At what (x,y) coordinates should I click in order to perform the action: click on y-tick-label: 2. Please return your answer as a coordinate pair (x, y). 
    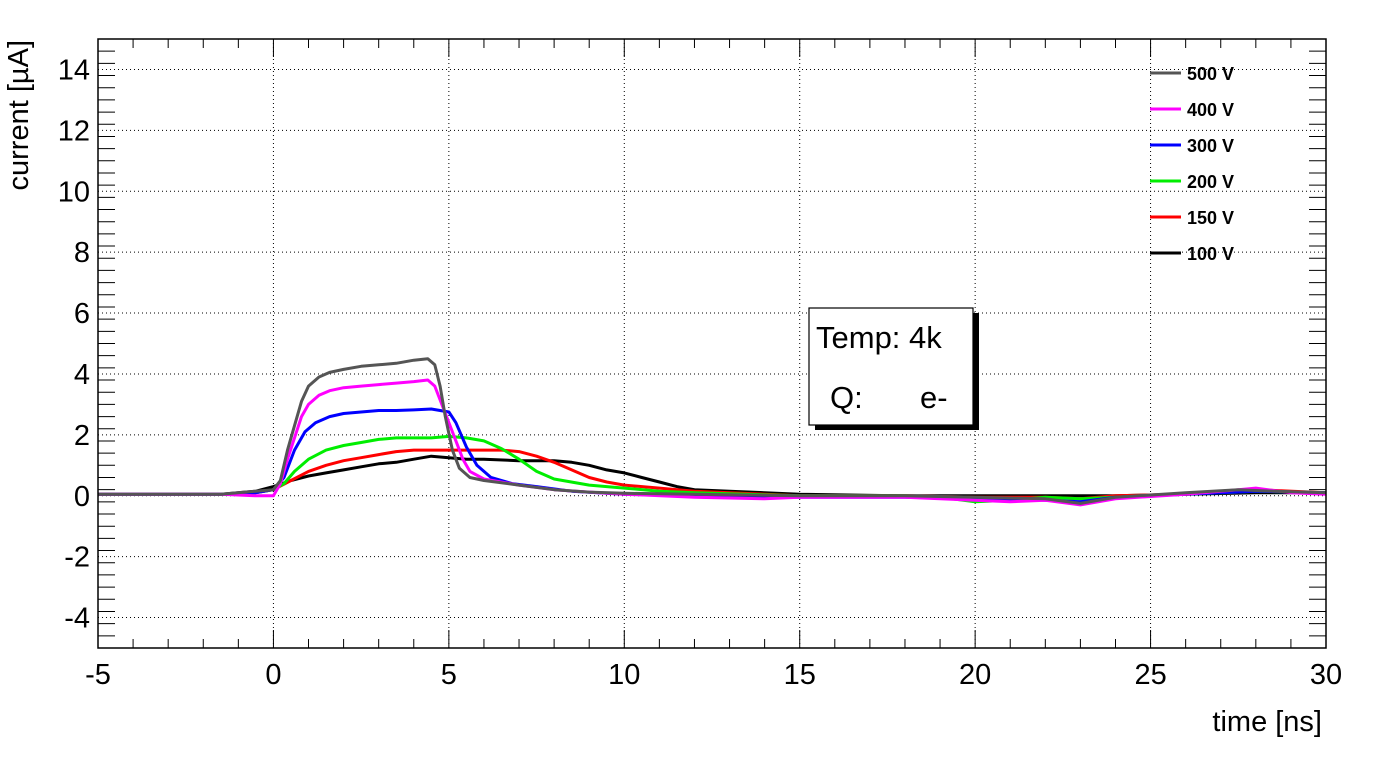
    Looking at the image, I should click on (82, 436).